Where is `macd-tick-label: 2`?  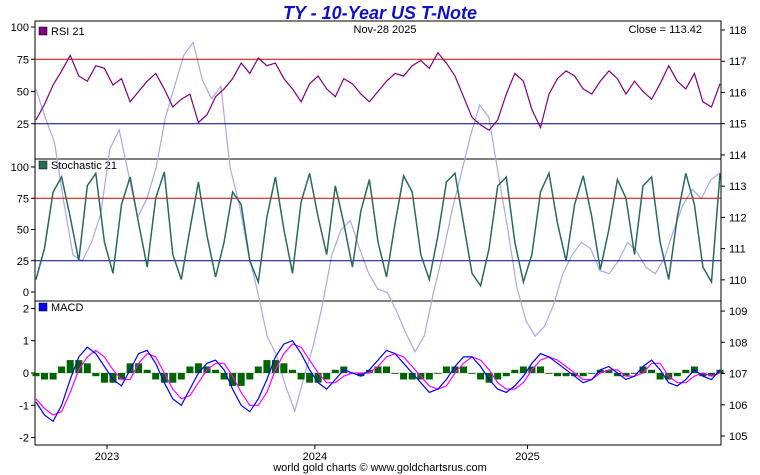
macd-tick-label: 2 is located at coordinates (26, 309).